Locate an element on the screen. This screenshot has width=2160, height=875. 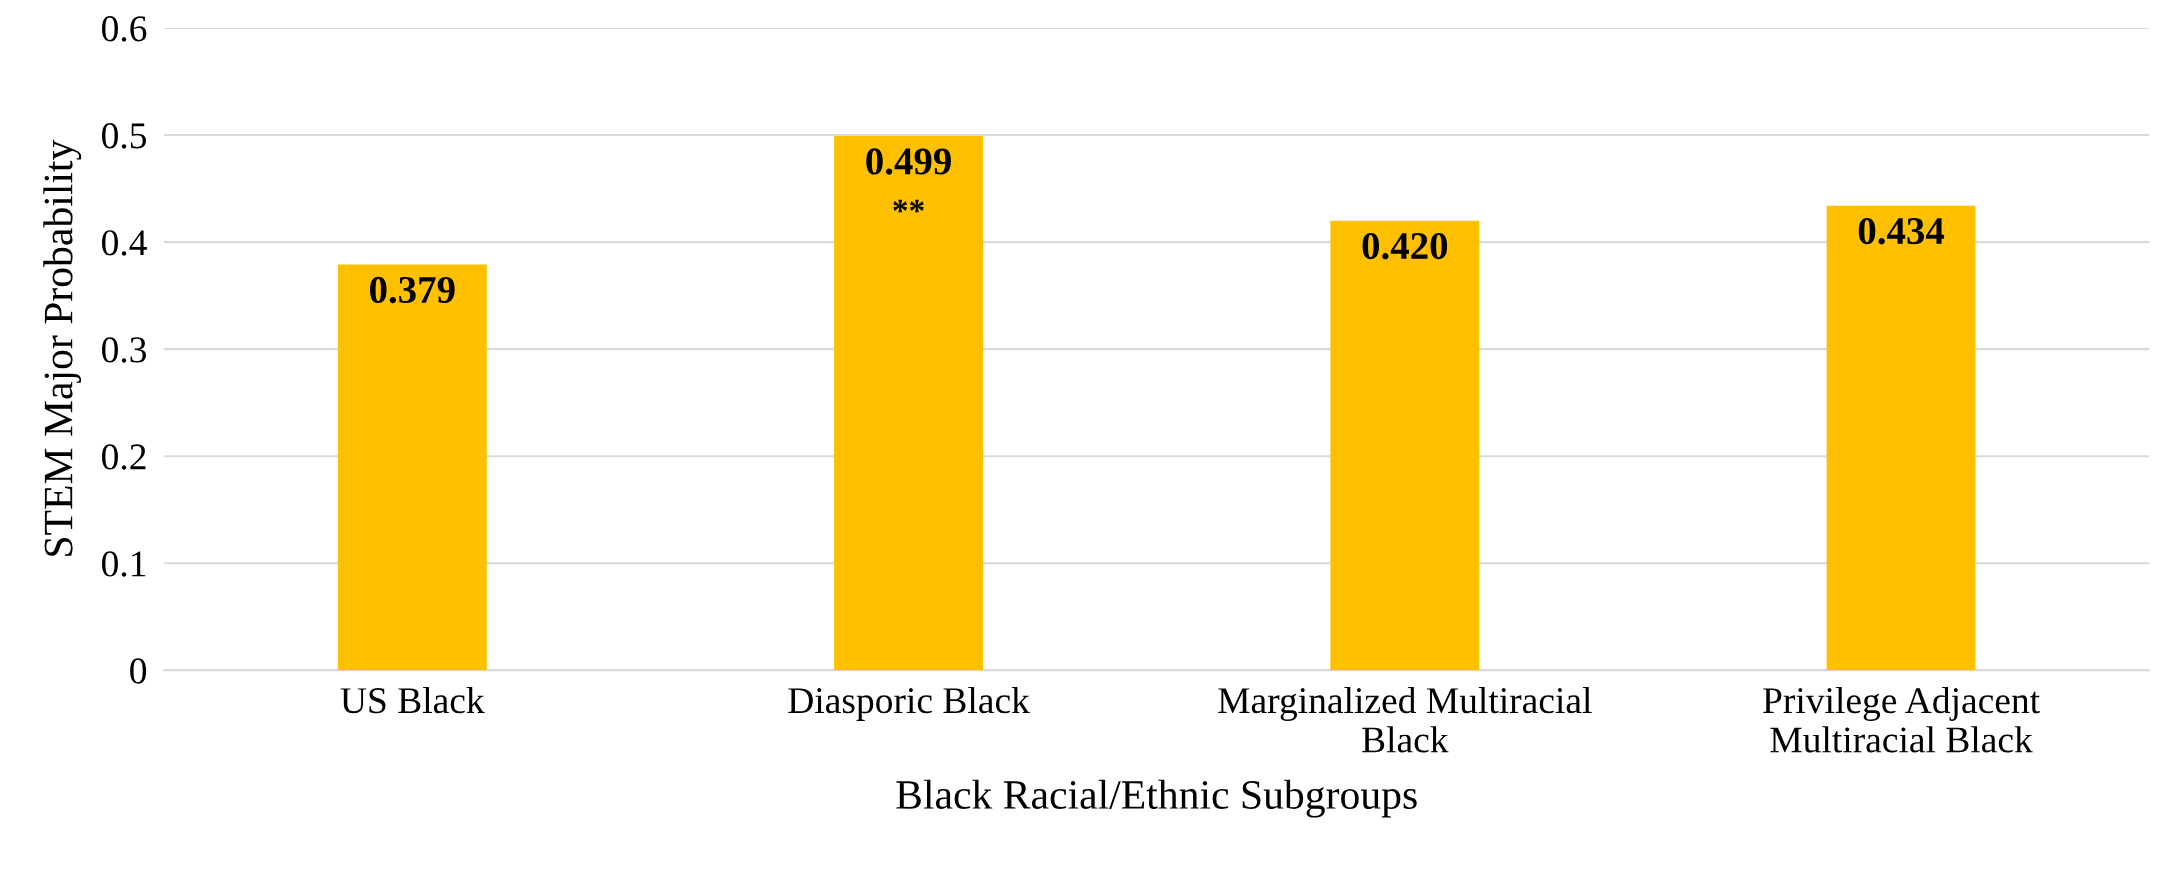
data-label: 0.434 is located at coordinates (1901, 231).